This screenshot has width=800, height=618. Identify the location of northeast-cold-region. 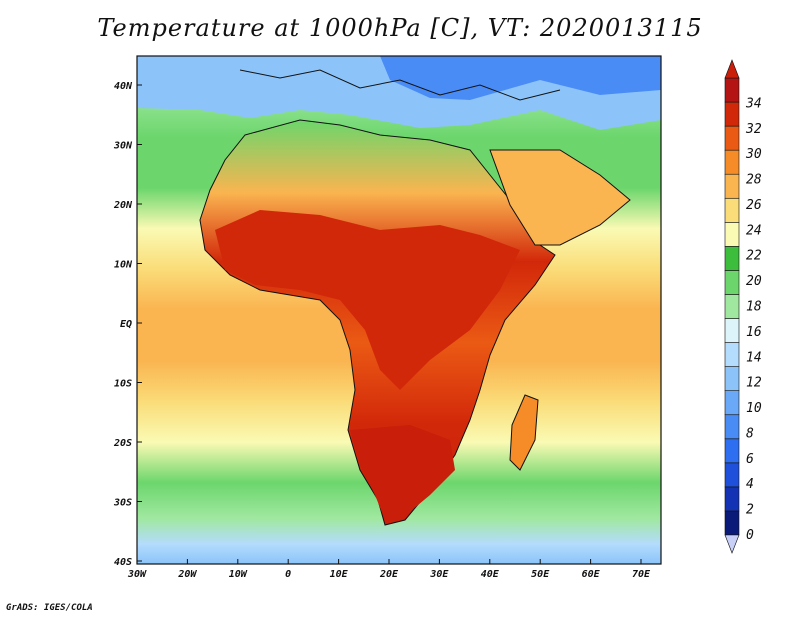
(520, 78).